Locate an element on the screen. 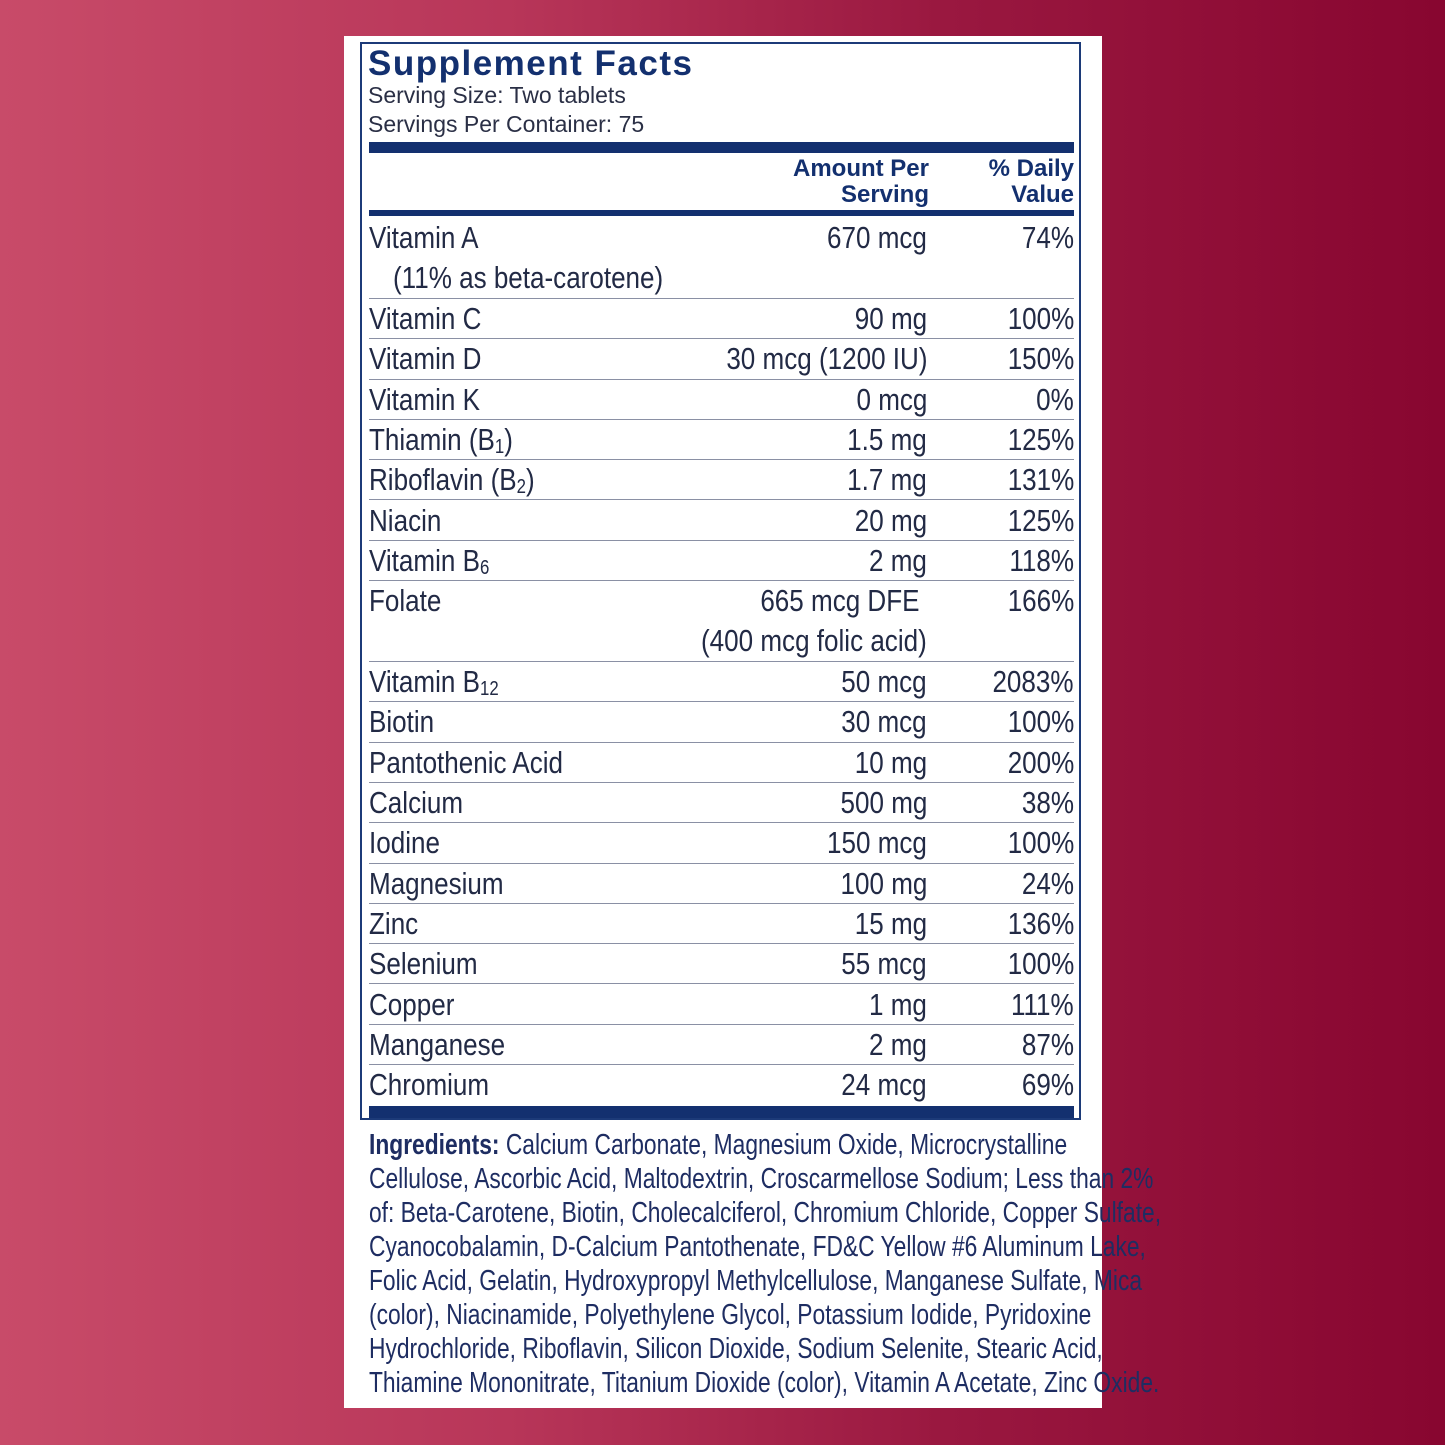  name-cell: Biotin is located at coordinates (408, 722).